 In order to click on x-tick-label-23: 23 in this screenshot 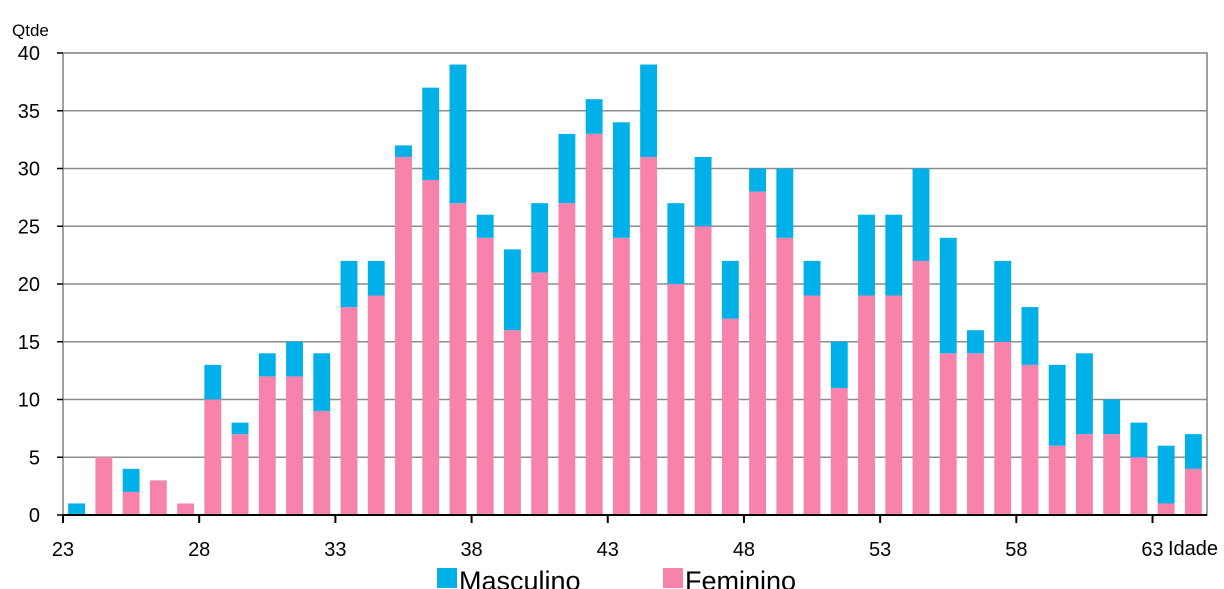, I will do `click(63, 550)`.